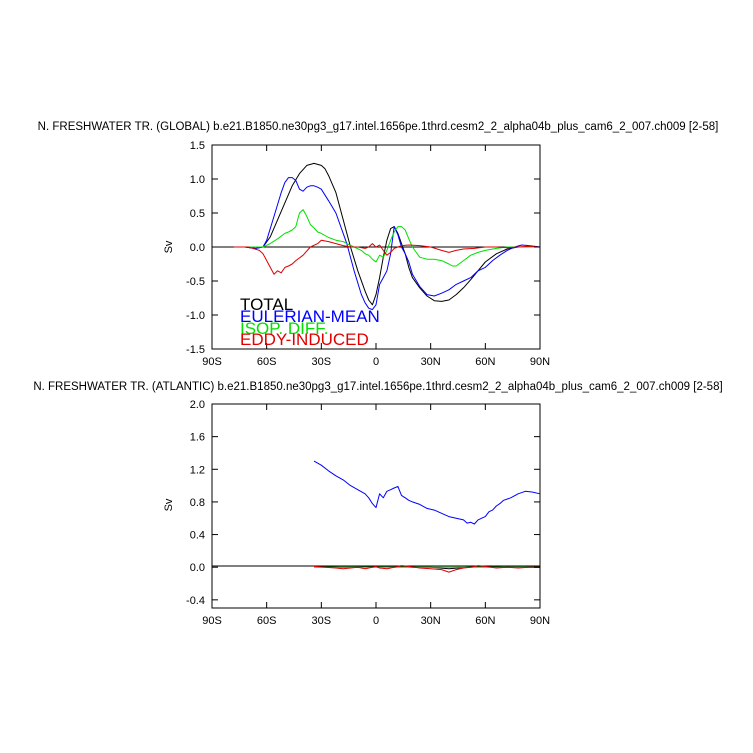 This screenshot has height=753, width=753. What do you see at coordinates (376, 362) in the screenshot?
I see `x-tick-label-global: 0` at bounding box center [376, 362].